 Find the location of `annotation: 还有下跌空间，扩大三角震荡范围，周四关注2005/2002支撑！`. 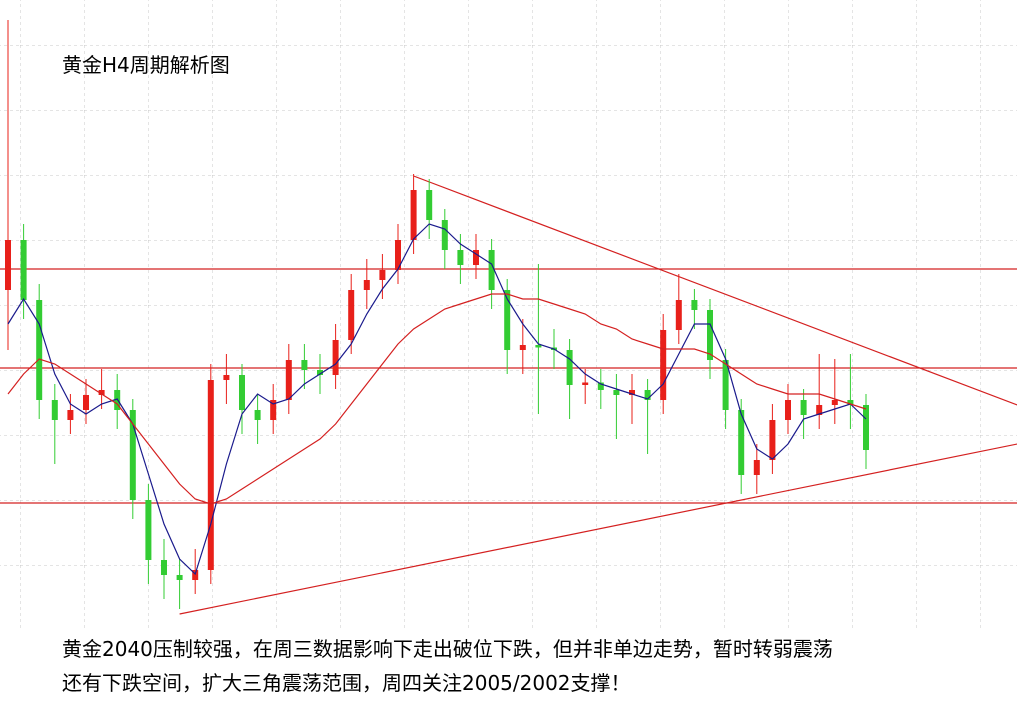

annotation: 还有下跌空间，扩大三角震荡范围，周四关注2005/2002支撑！ is located at coordinates (346, 683).